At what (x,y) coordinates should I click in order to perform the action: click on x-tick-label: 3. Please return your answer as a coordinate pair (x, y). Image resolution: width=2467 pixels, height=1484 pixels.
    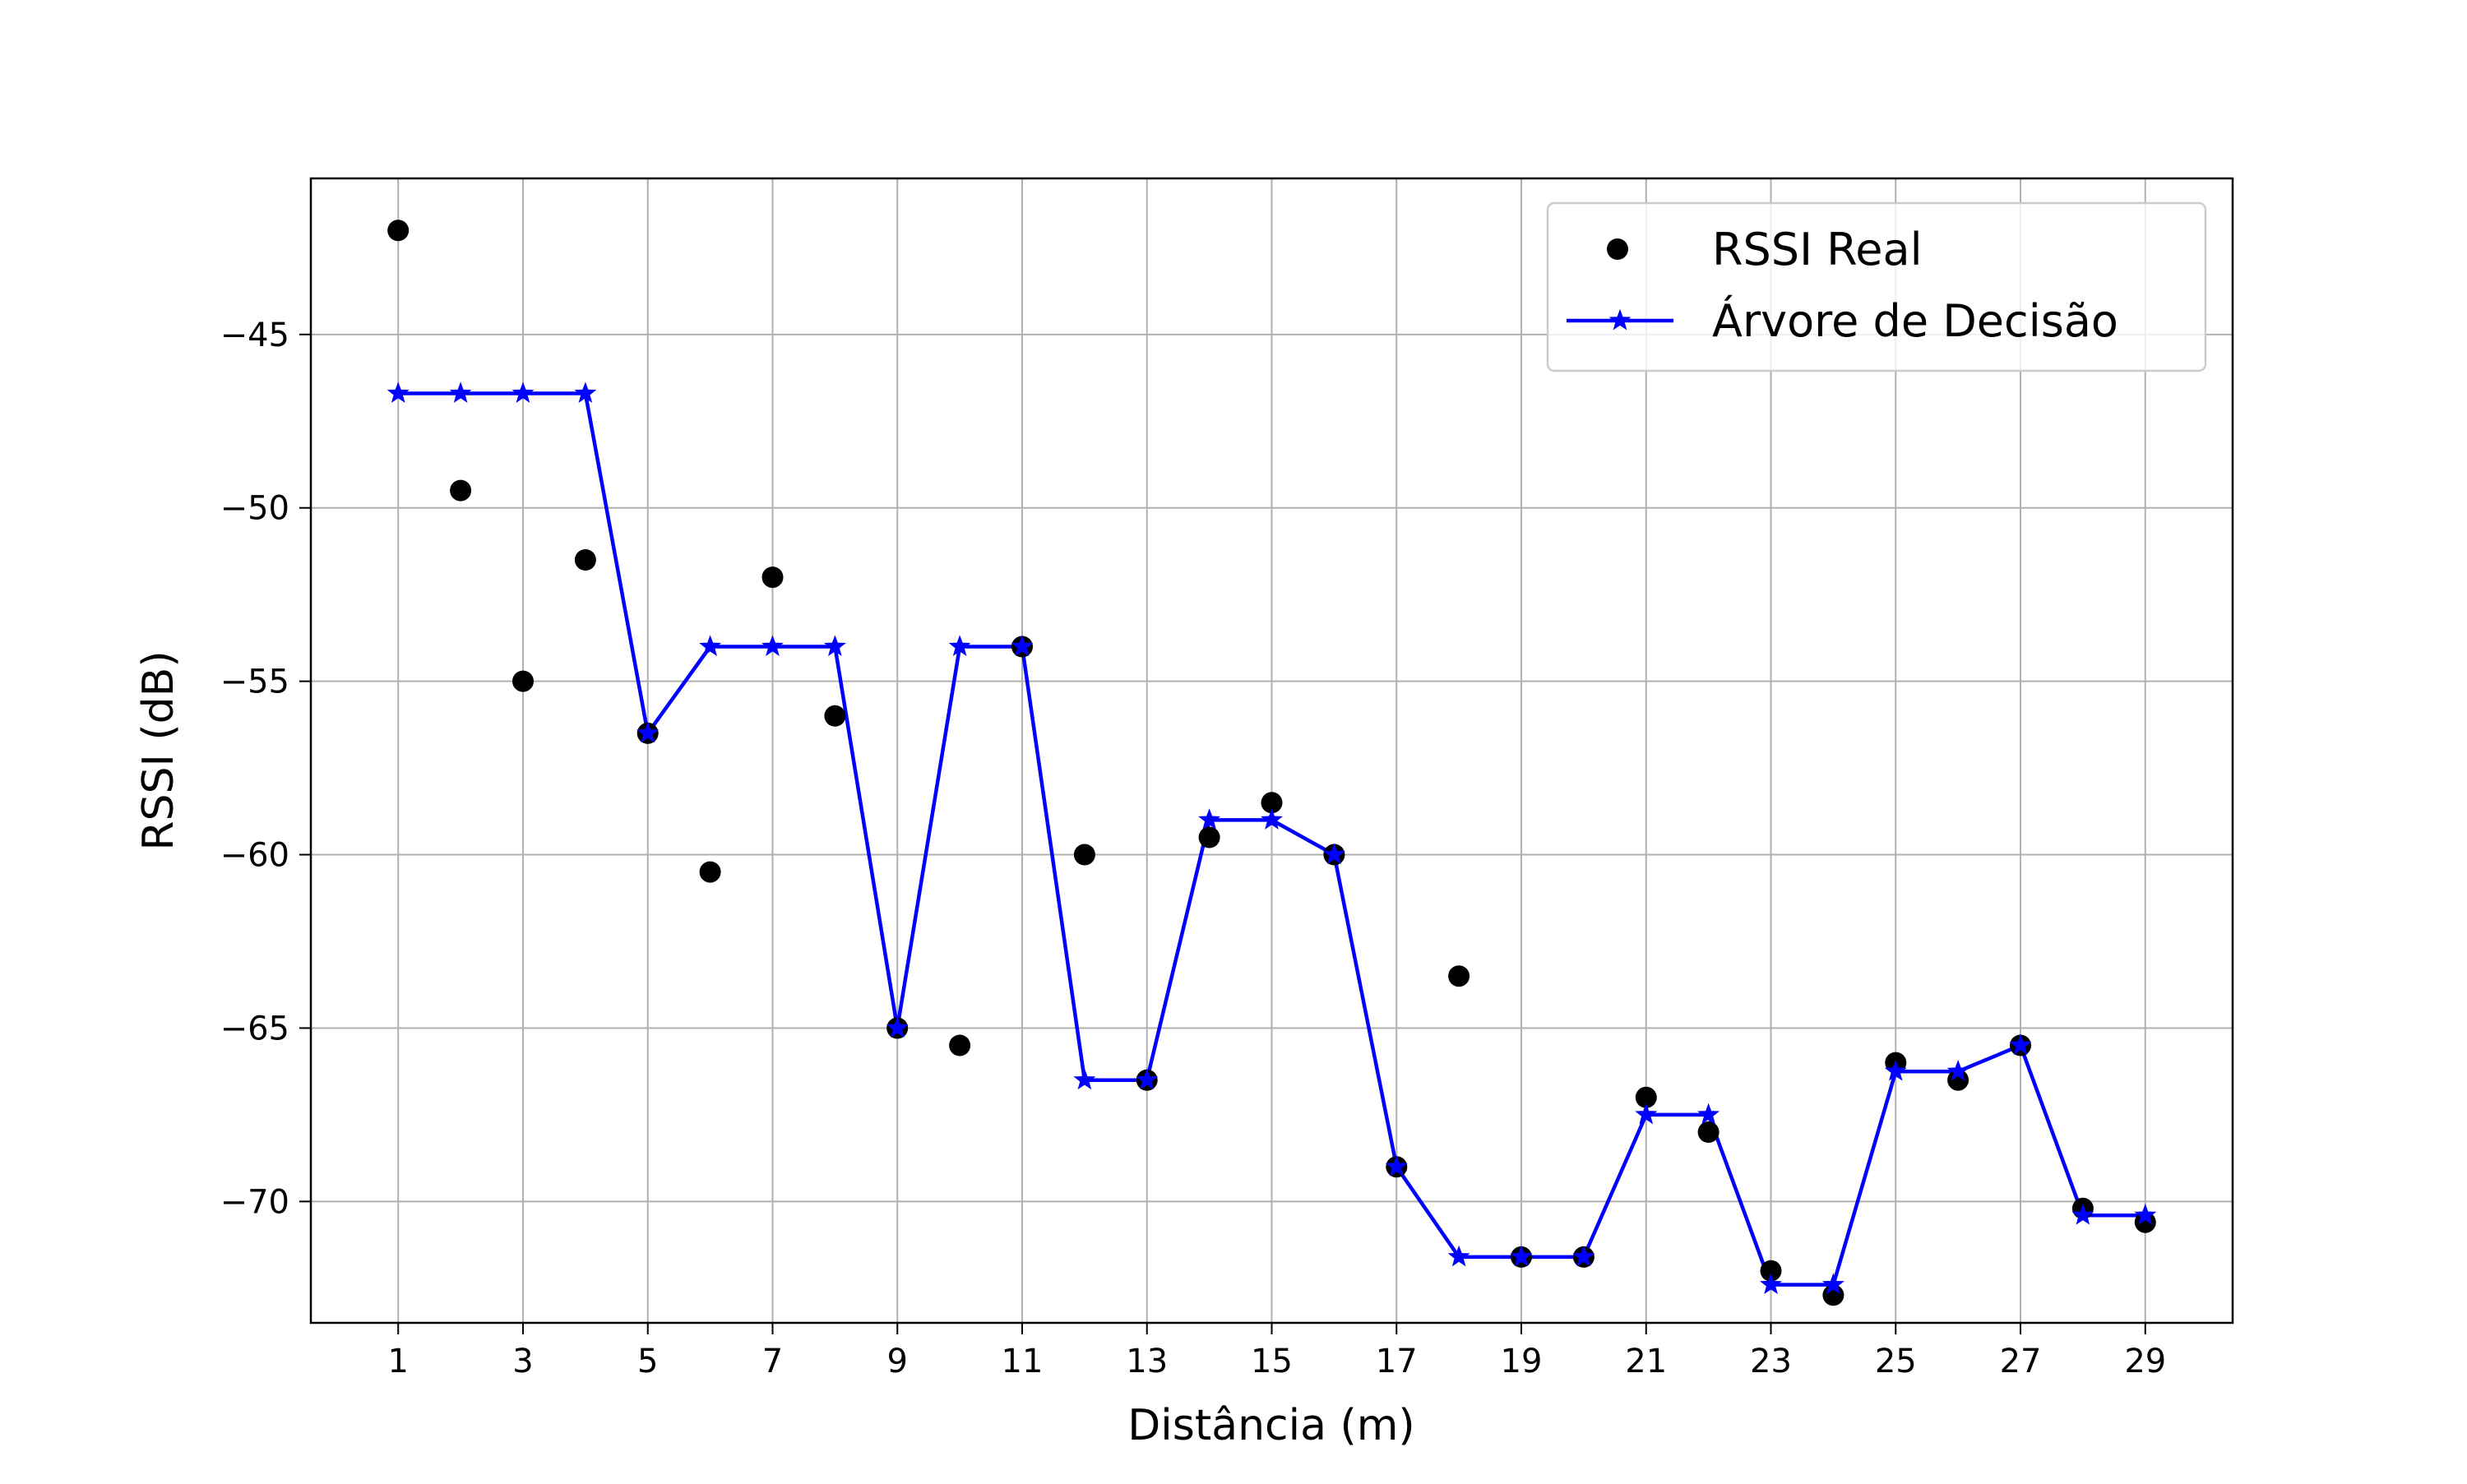
    Looking at the image, I should click on (522, 1362).